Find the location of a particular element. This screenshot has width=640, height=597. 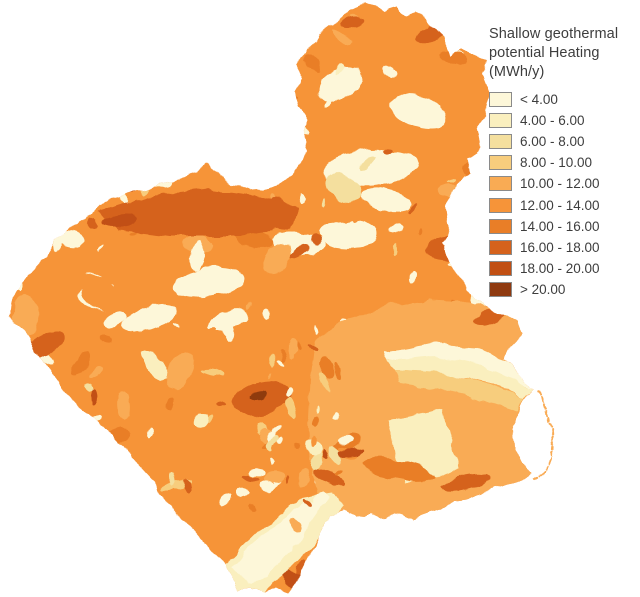

legend-label: 12.00 - 14.00 is located at coordinates (560, 205).